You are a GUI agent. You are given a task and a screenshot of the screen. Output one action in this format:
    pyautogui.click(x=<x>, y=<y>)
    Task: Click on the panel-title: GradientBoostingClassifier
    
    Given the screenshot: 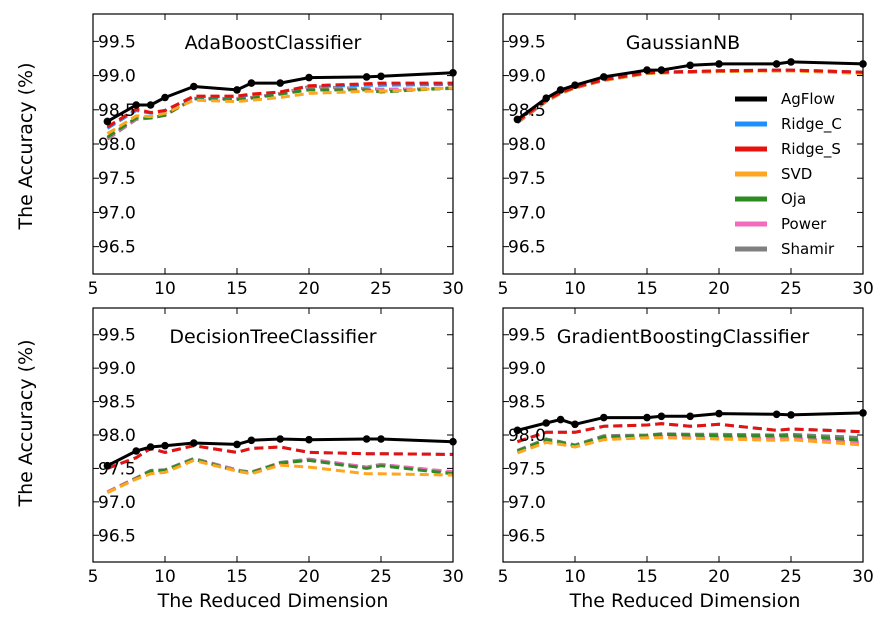 What is the action you would take?
    pyautogui.click(x=683, y=337)
    